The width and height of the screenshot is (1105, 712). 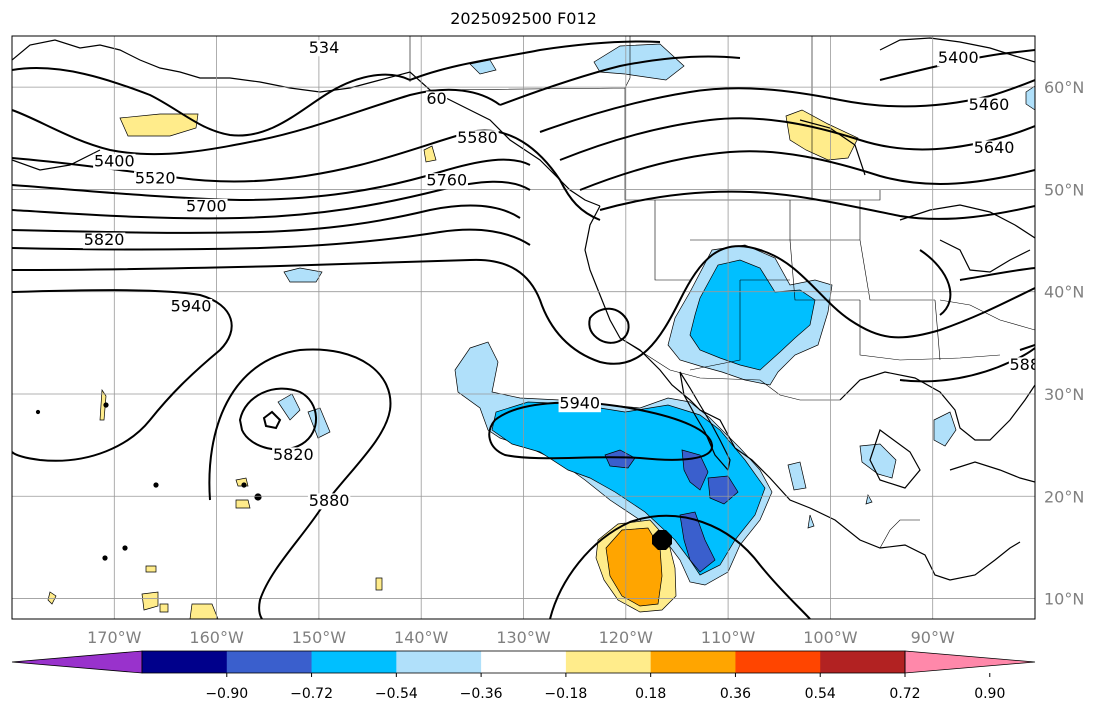 What do you see at coordinates (989, 694) in the screenshot?
I see `colorbar-tick-label: 0.90` at bounding box center [989, 694].